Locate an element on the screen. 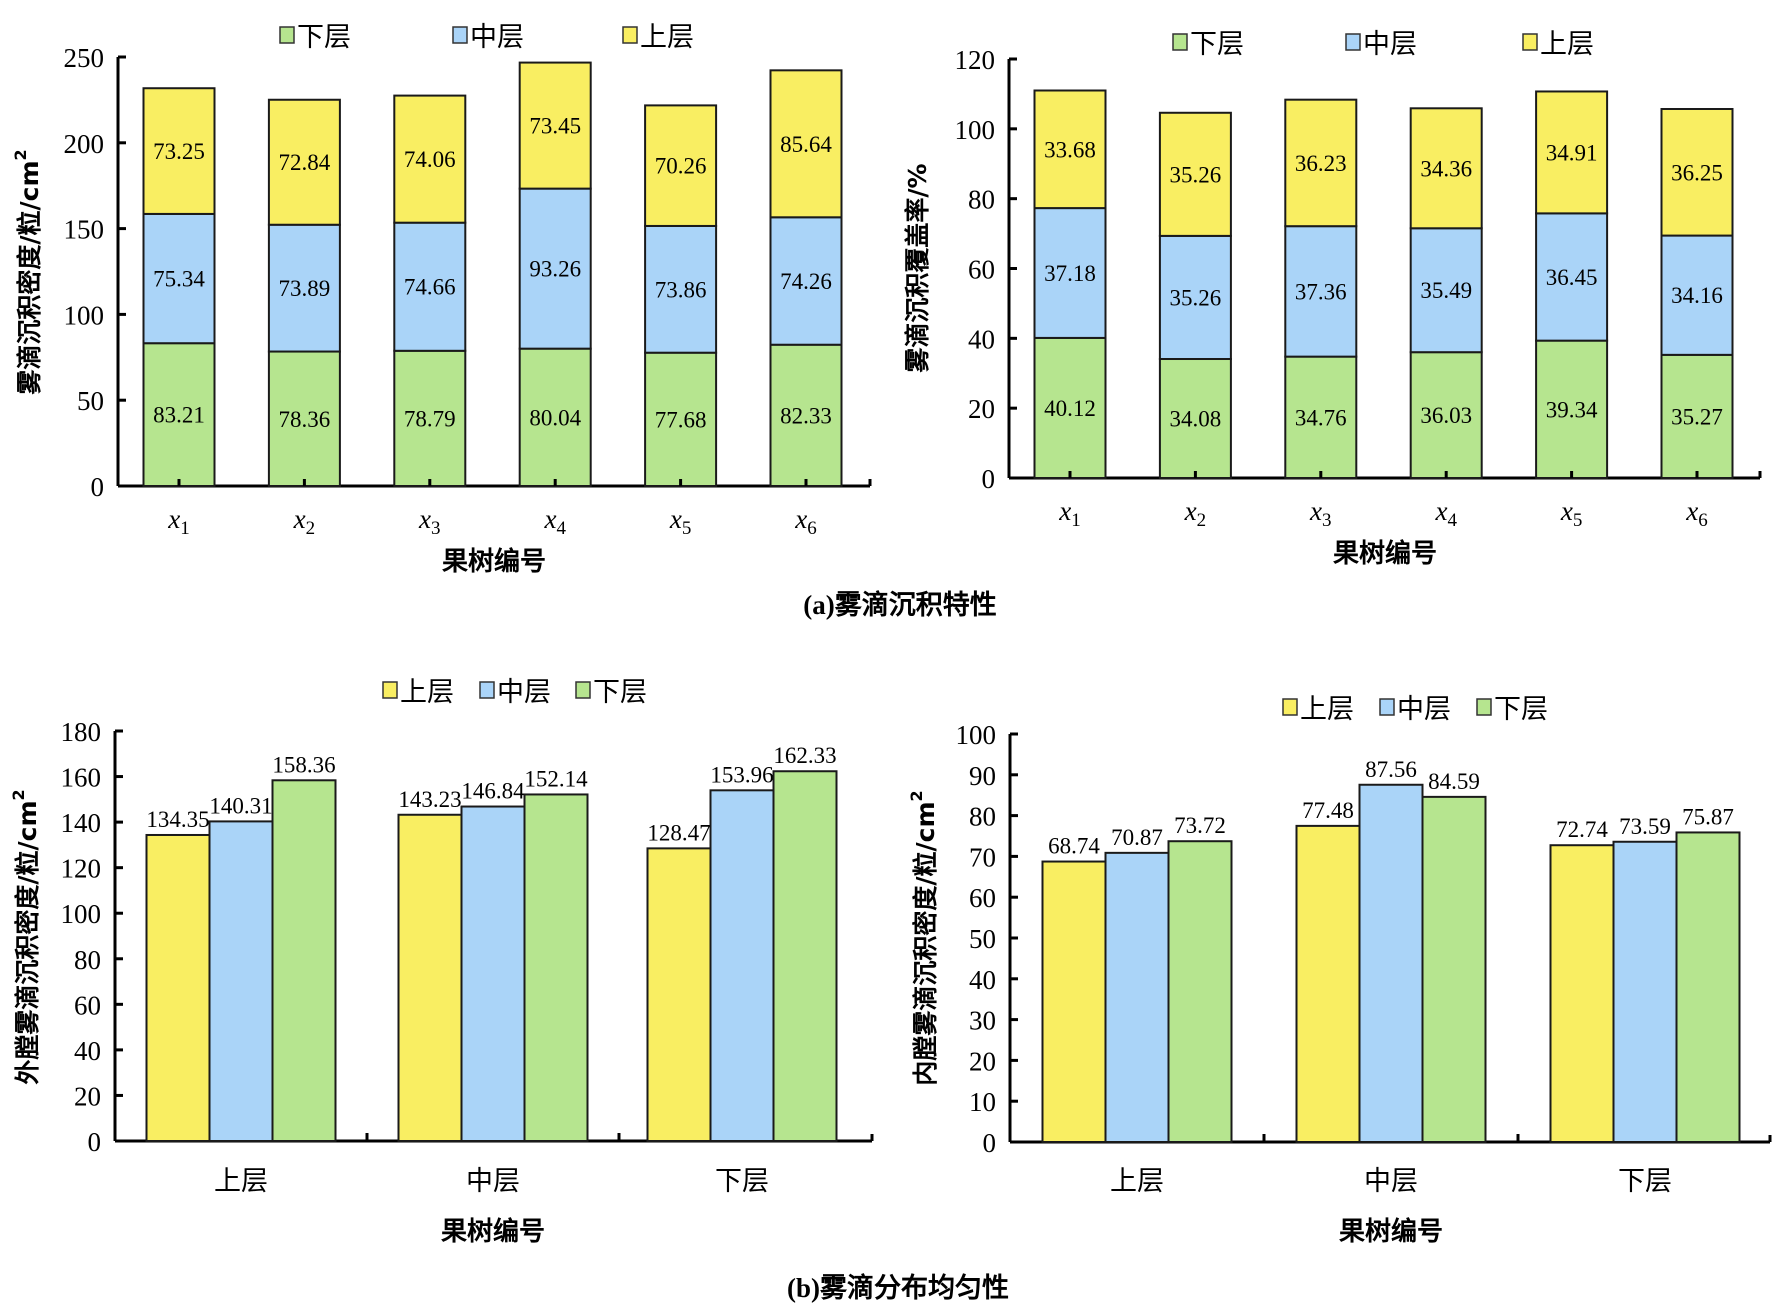 The height and width of the screenshot is (1314, 1782). data-label: 68.74 is located at coordinates (1074, 846).